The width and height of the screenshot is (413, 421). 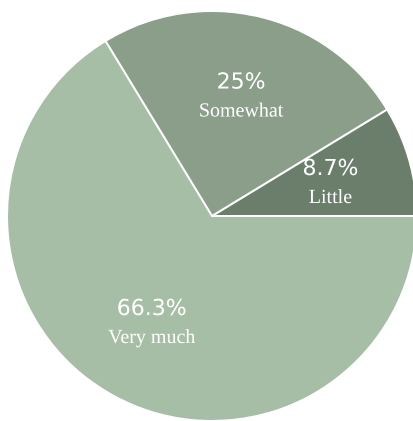 I want to click on data-label: 8.7%, so click(x=330, y=168).